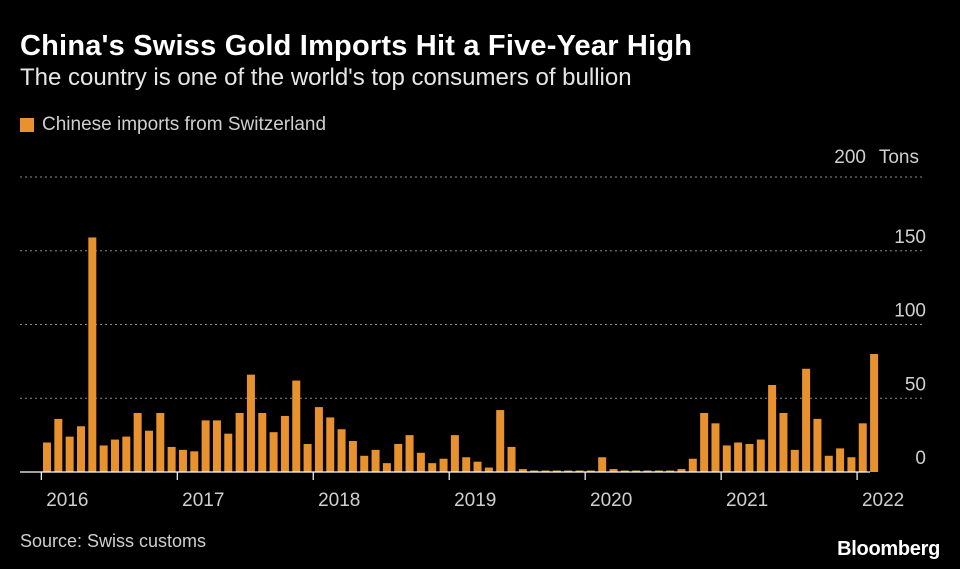 Image resolution: width=960 pixels, height=569 pixels. I want to click on bloomberg-logo: Bloomberg, so click(888, 549).